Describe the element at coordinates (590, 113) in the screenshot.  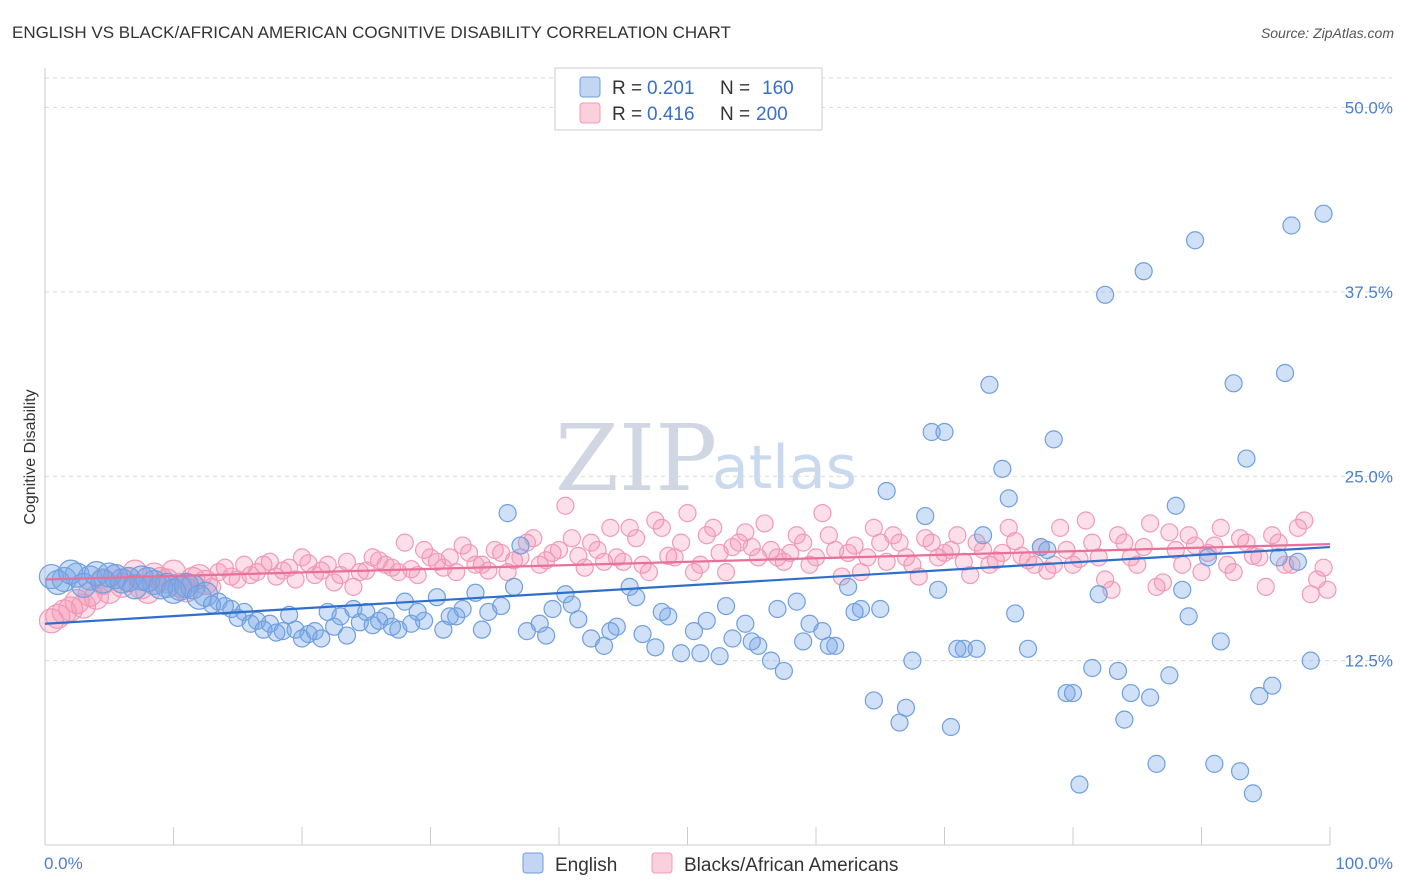
I see `black-legend-swatch` at that location.